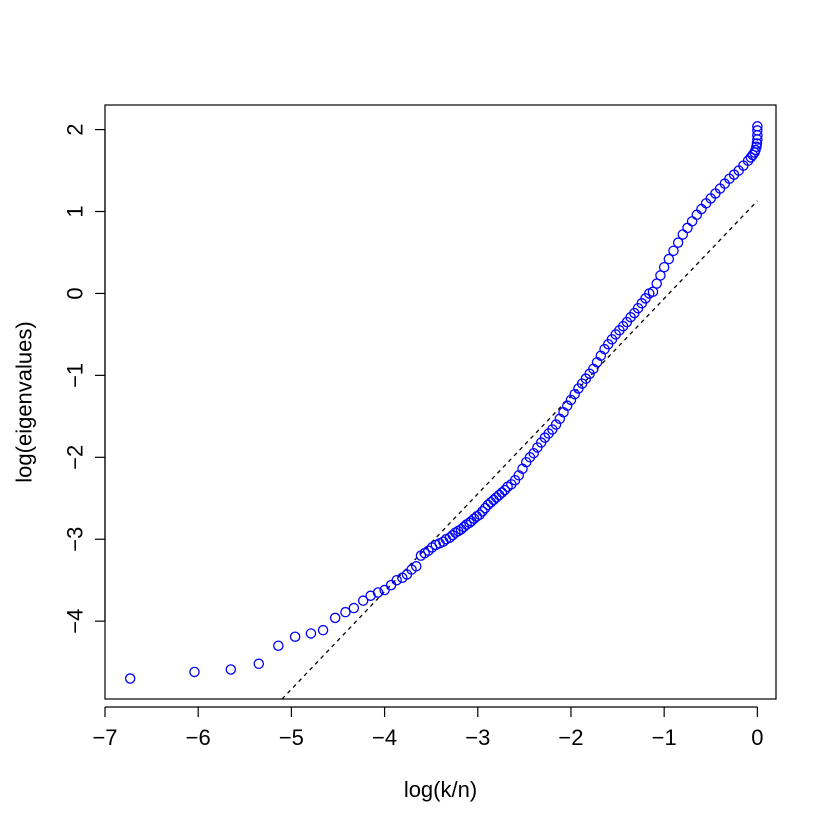  What do you see at coordinates (440, 789) in the screenshot?
I see `x-axis-title: log(k/n)` at bounding box center [440, 789].